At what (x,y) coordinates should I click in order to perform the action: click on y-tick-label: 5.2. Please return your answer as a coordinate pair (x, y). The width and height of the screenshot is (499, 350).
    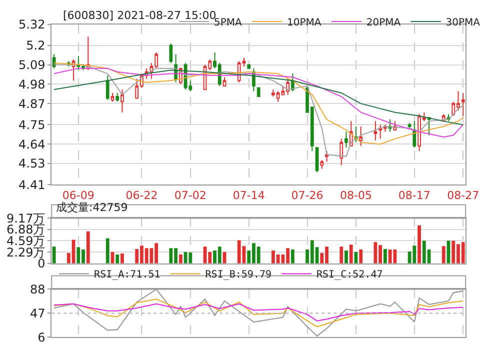
    Looking at the image, I should click on (36, 45).